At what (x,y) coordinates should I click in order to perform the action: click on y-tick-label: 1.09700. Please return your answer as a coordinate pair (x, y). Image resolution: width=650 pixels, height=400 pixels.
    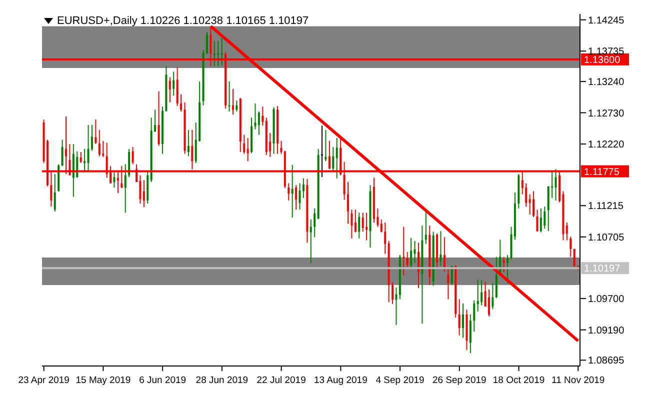
    Looking at the image, I should click on (606, 300).